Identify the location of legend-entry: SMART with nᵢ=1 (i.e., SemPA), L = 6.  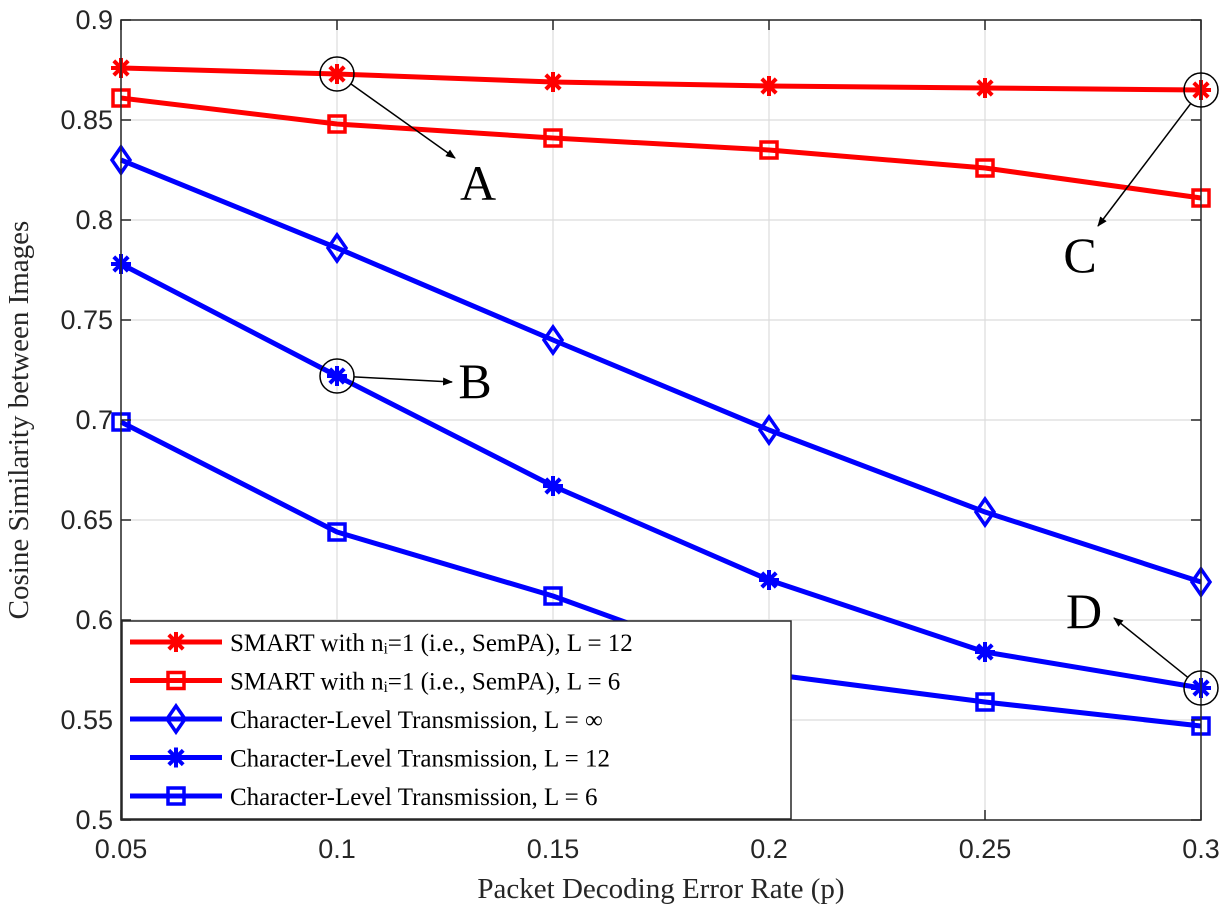
(375, 682).